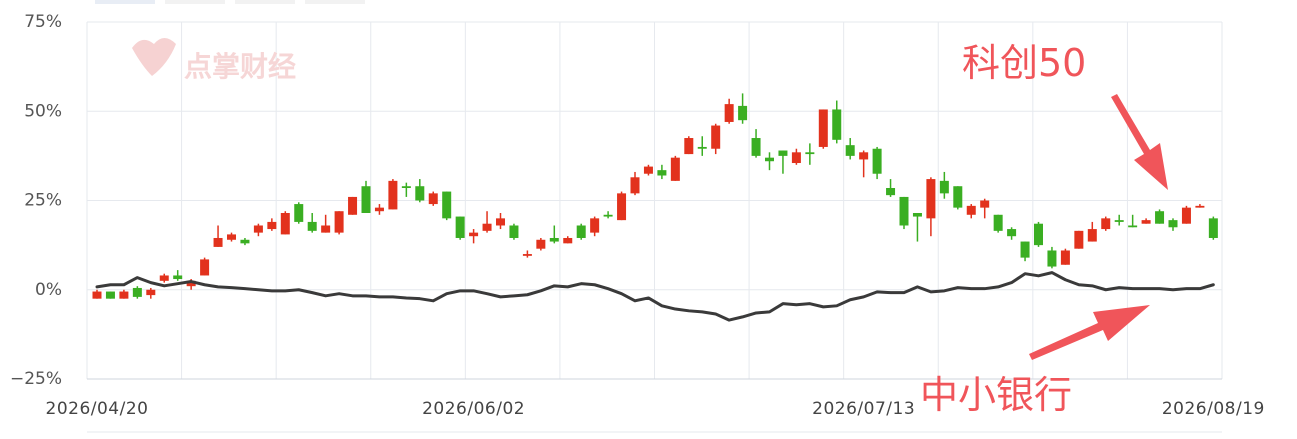 This screenshot has height=439, width=1297. What do you see at coordinates (655, 296) in the screenshot?
I see `line-series` at bounding box center [655, 296].